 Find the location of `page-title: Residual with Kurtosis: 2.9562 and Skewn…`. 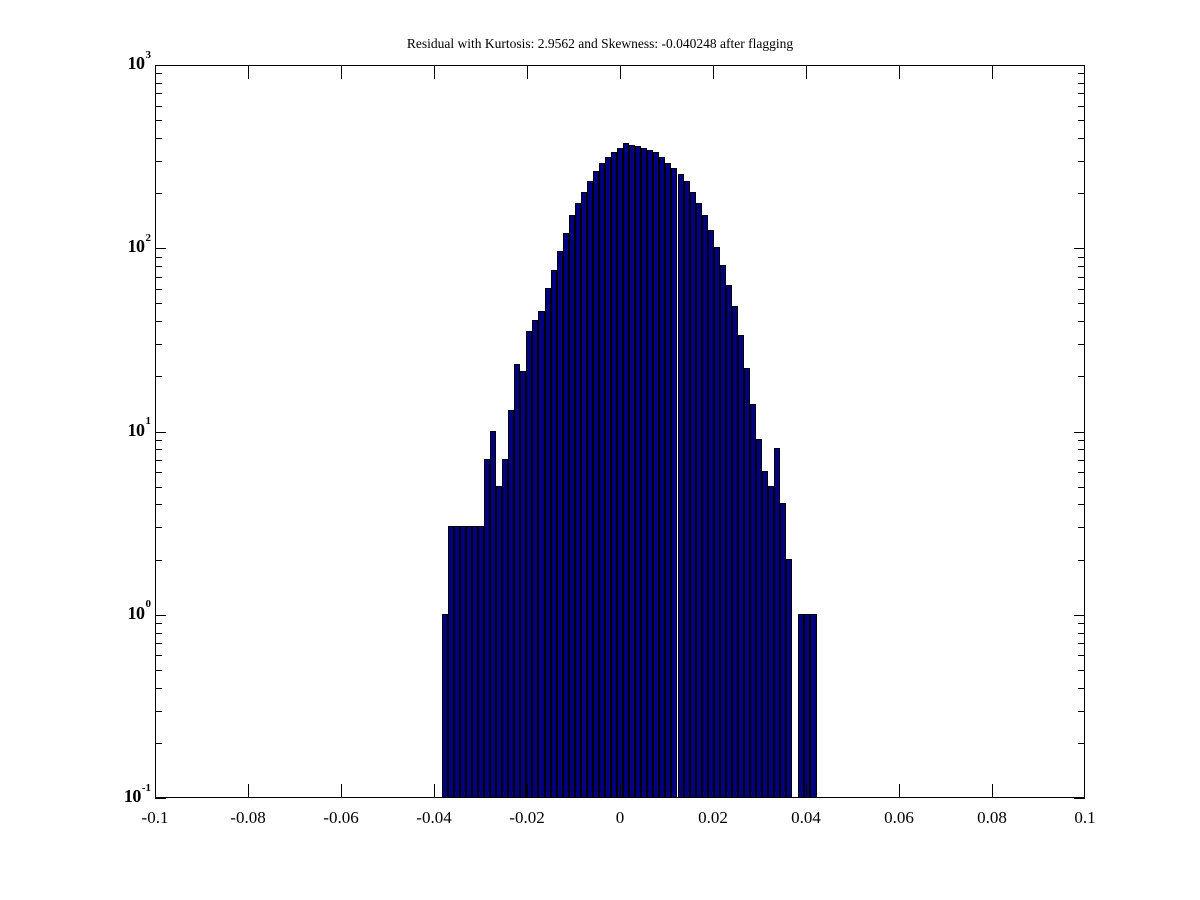

page-title: Residual with Kurtosis: 2.9562 and Skewn… is located at coordinates (600, 43).